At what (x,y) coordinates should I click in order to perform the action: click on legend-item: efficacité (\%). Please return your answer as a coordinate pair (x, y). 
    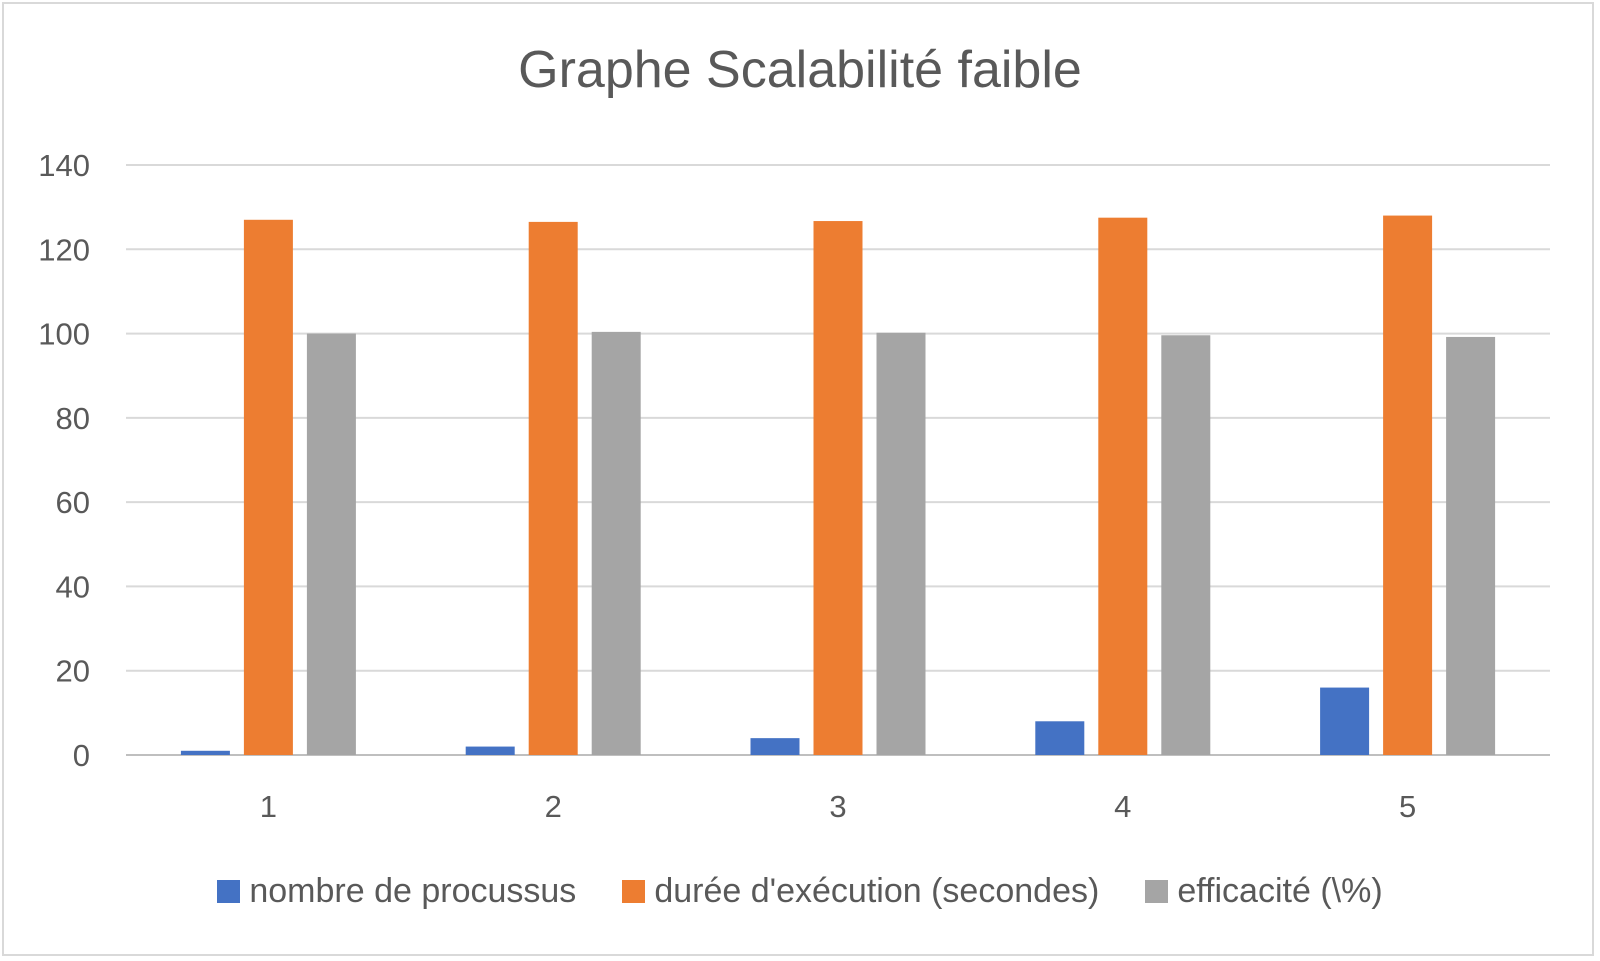
    Looking at the image, I should click on (1264, 891).